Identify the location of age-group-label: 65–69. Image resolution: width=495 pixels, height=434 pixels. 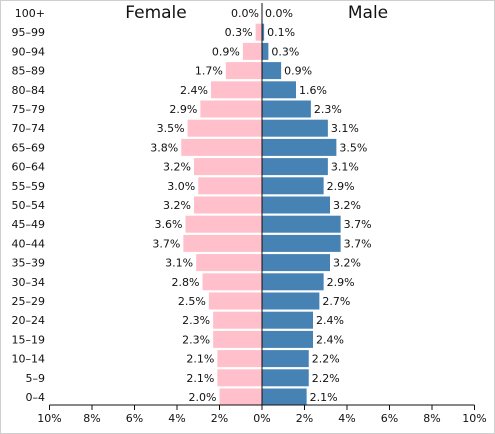
(29, 147).